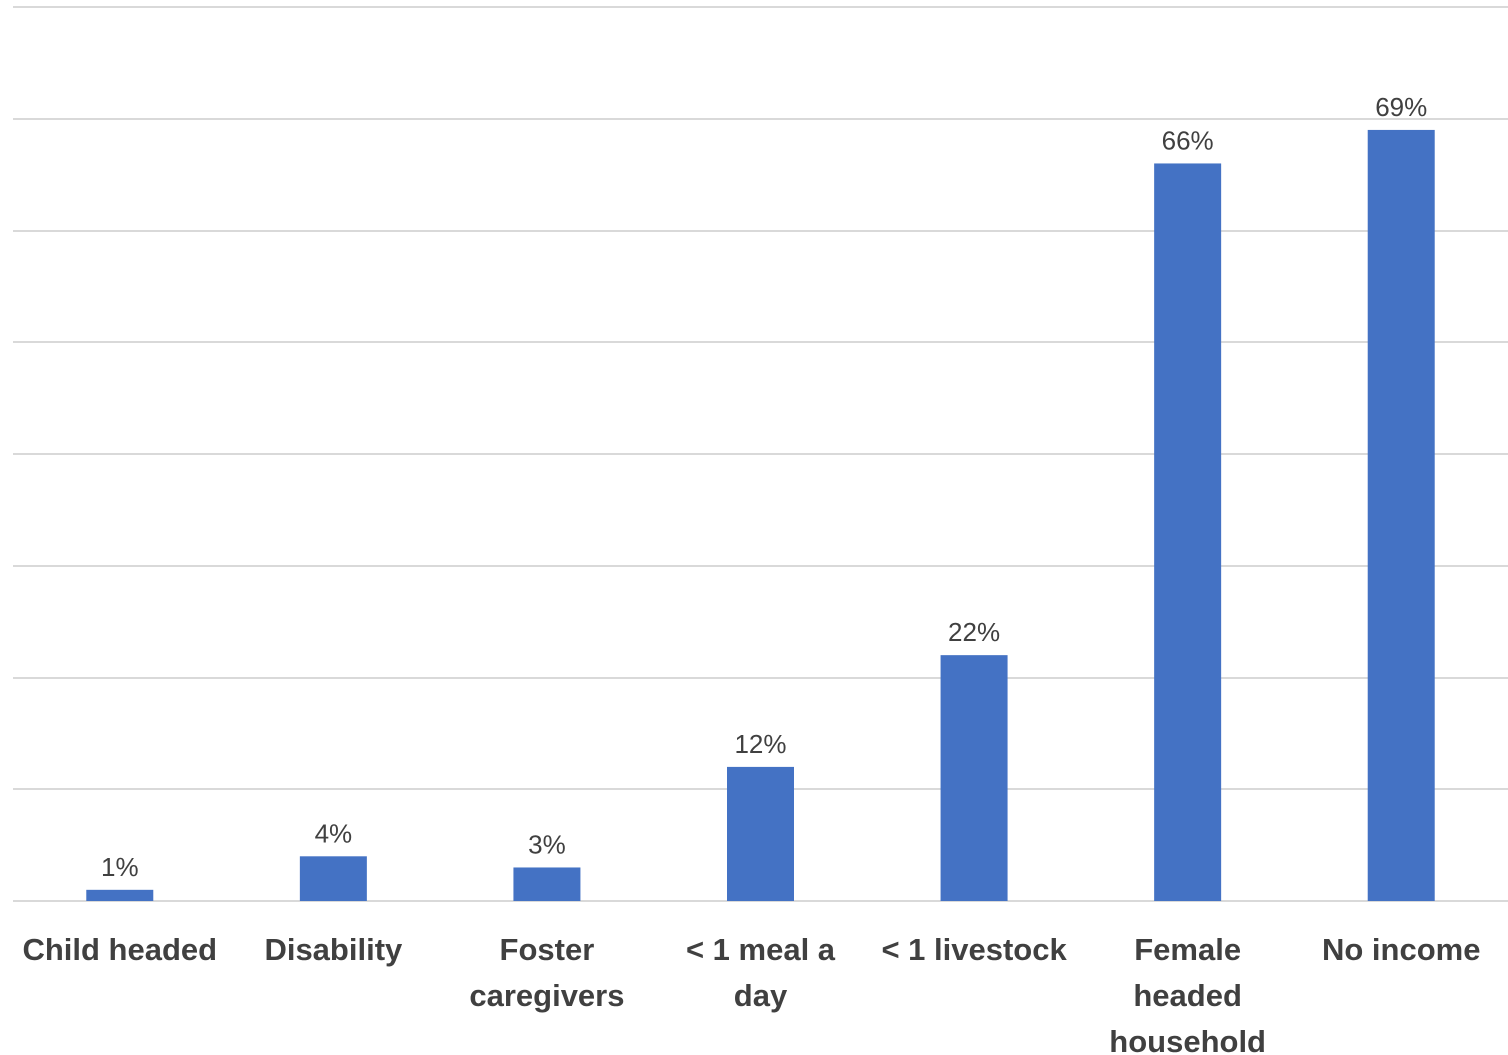  What do you see at coordinates (1187, 993) in the screenshot?
I see `category-label: Female headed household` at bounding box center [1187, 993].